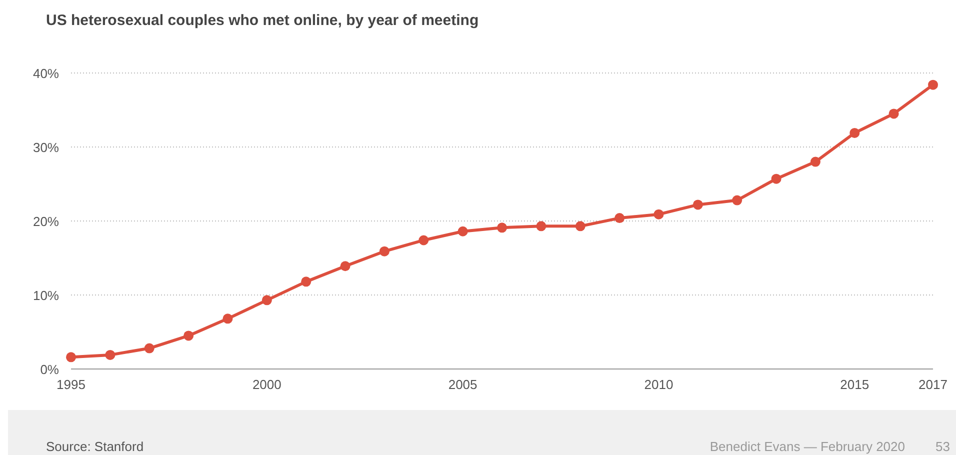 The width and height of the screenshot is (956, 455). I want to click on x-tick-label: 1995, so click(71, 384).